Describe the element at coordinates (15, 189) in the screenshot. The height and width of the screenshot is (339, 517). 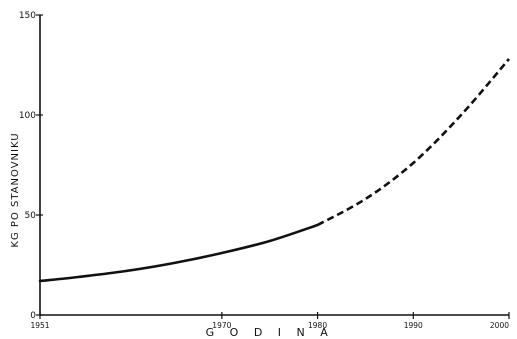
I see `y-axis-label: KG PO STANOVNIKU` at that location.